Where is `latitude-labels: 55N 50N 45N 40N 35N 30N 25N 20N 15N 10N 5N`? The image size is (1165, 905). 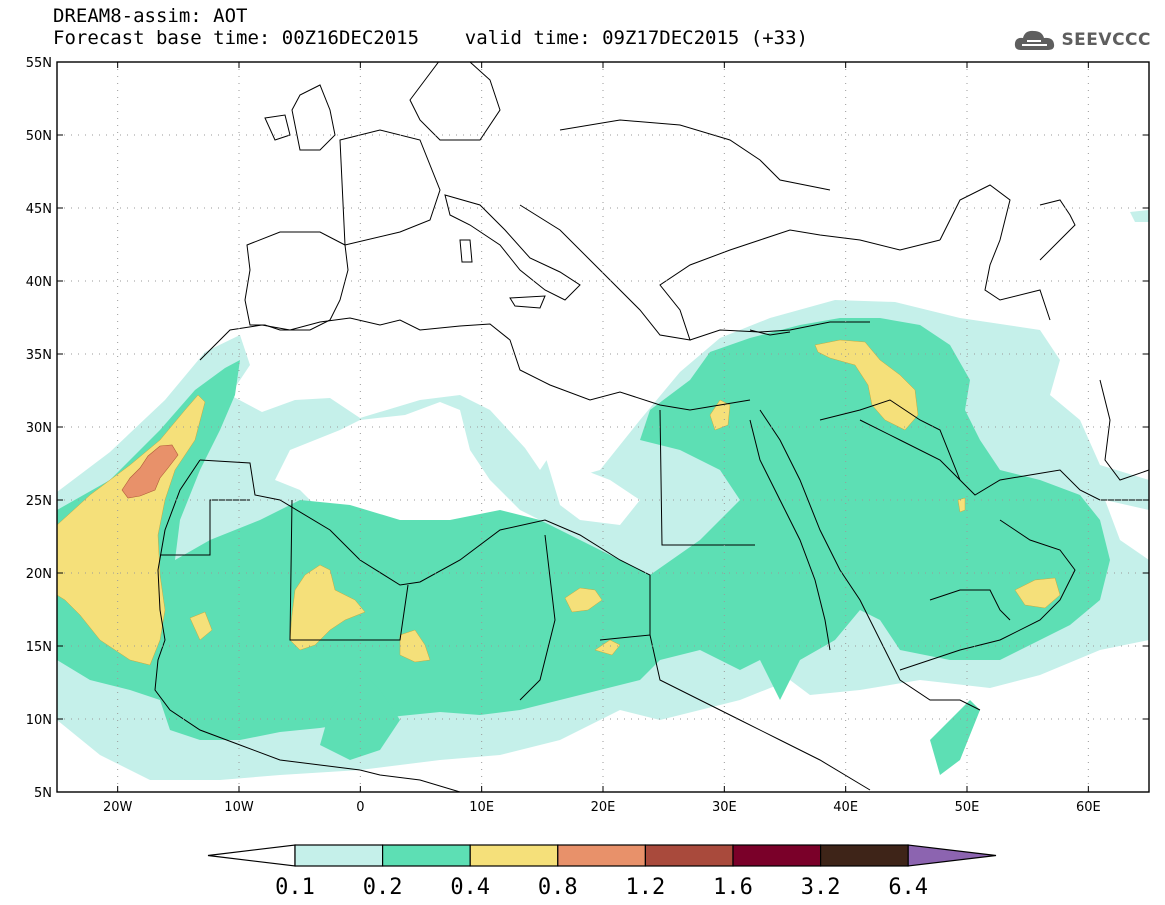 latitude-labels: 55N 50N 45N 40N 35N 30N 25N 20N 15N 10N 5N is located at coordinates (39, 428).